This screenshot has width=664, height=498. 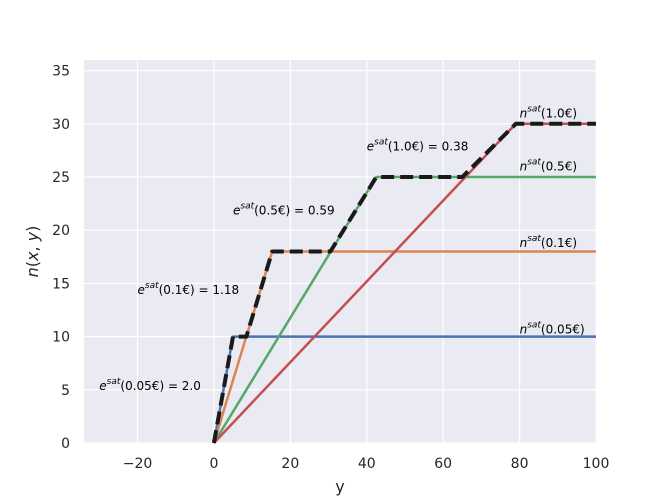 I want to click on x-axis-ticks: −20 0 20 40 60 80 100, so click(x=366, y=464).